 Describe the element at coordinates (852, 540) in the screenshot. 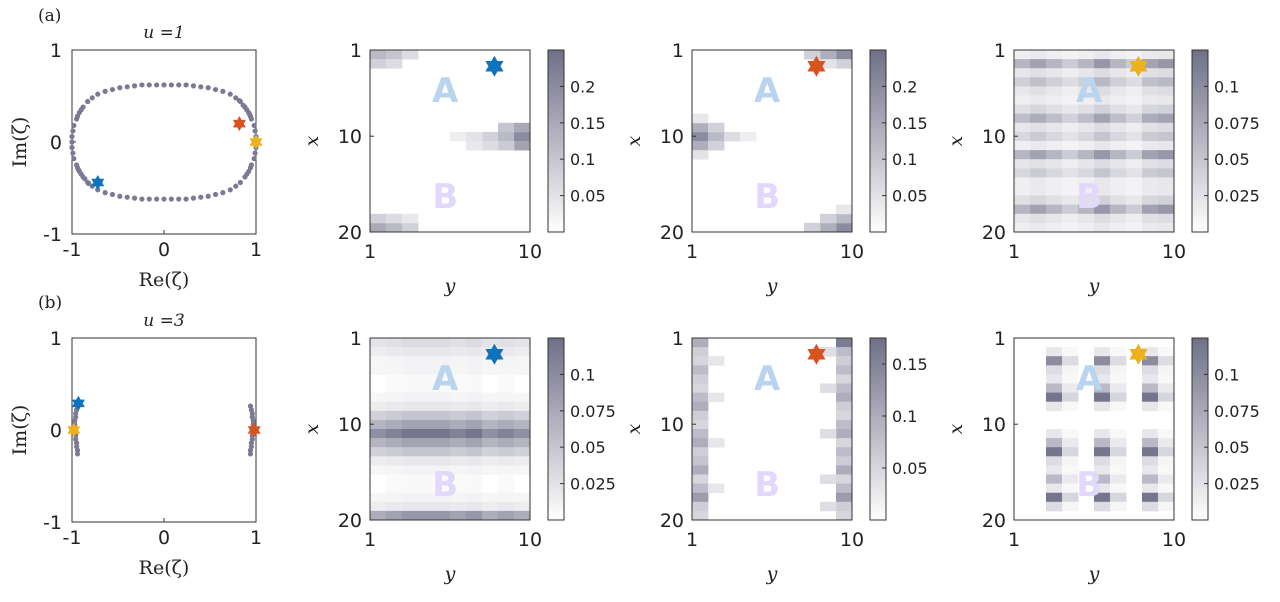

I see `chart-7-x-tick-label: 10` at that location.